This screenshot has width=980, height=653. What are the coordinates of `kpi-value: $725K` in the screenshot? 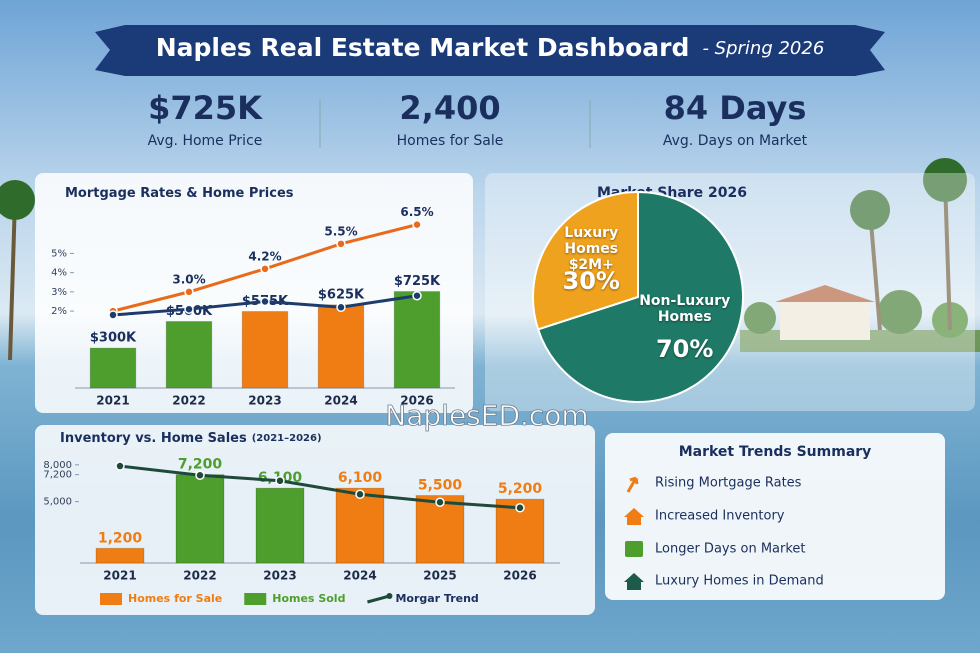 It's located at (205, 108).